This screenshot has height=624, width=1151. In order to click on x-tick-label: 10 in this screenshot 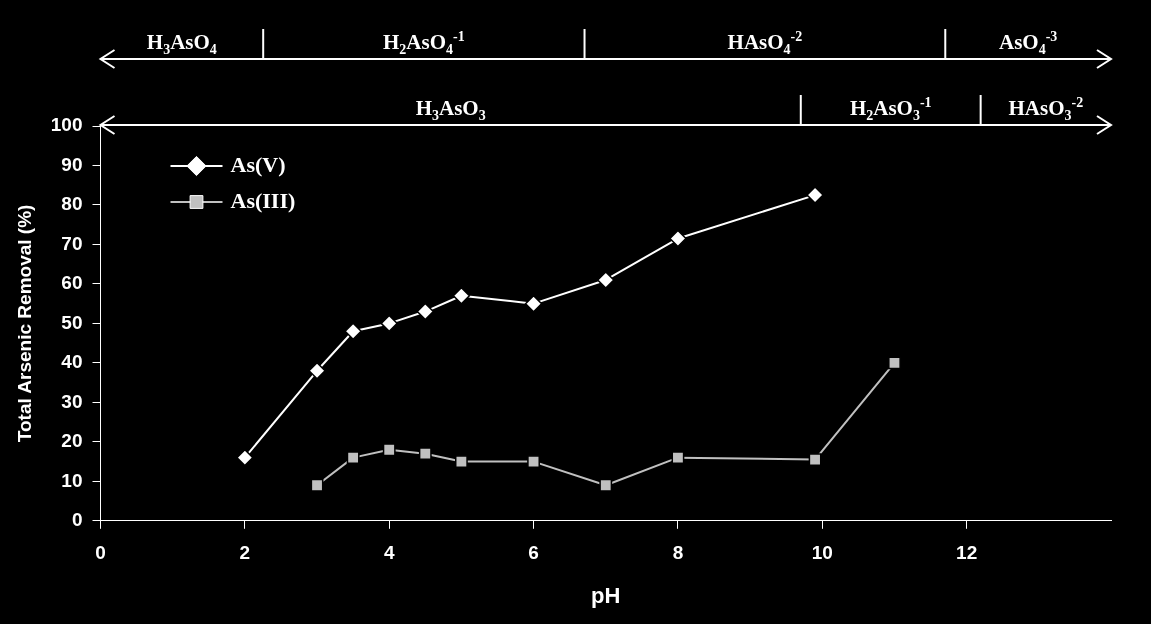, I will do `click(822, 553)`.